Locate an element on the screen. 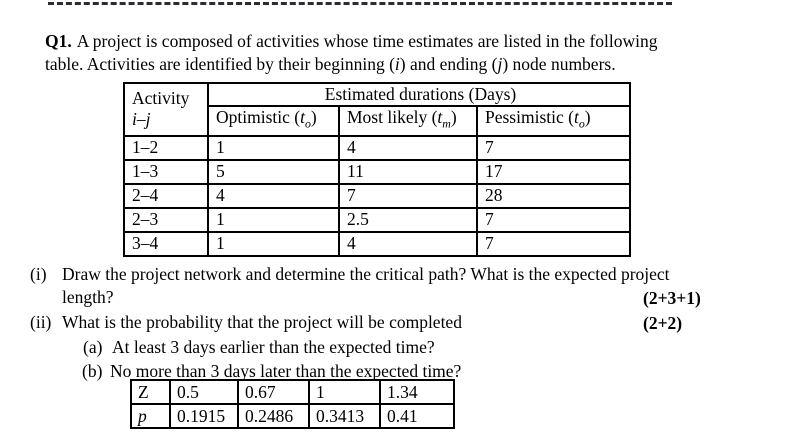  activity-cell: 2–4 is located at coordinates (166, 195).